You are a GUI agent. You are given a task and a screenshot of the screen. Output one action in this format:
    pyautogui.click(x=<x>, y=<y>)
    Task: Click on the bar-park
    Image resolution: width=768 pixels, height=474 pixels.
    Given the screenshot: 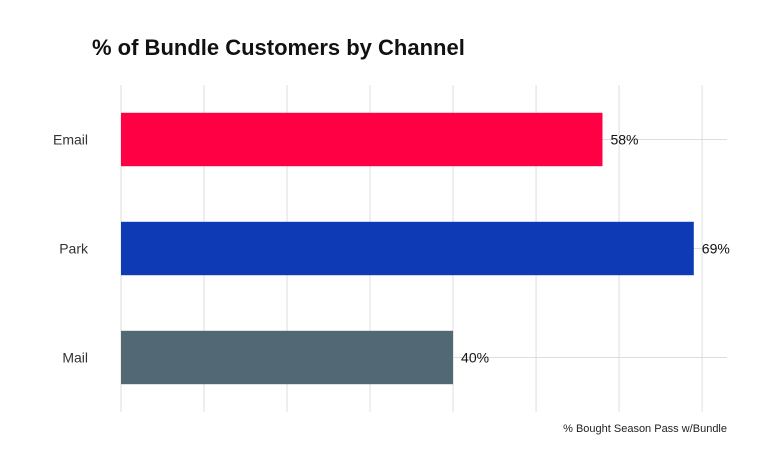 What is the action you would take?
    pyautogui.click(x=407, y=248)
    